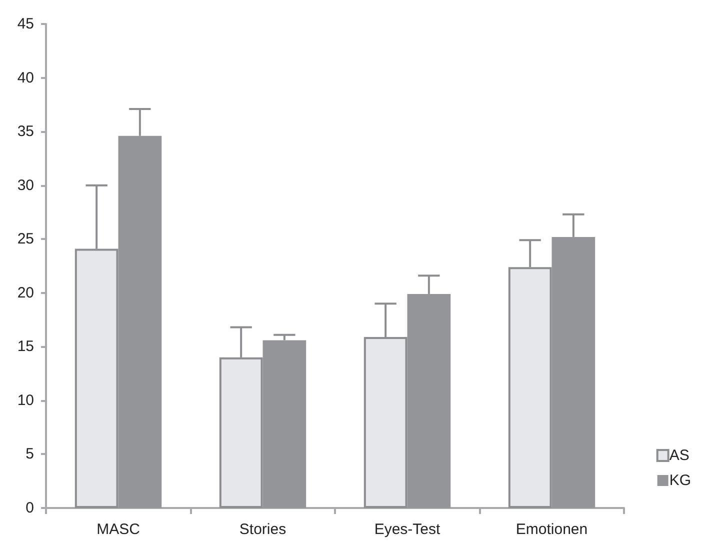  I want to click on x-tick-label: Stories, so click(262, 529).